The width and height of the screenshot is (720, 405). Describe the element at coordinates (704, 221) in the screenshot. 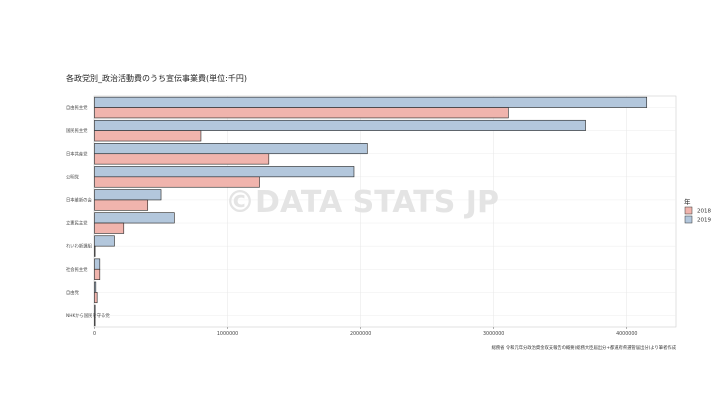

I see `legend-label-2019: 2019` at that location.